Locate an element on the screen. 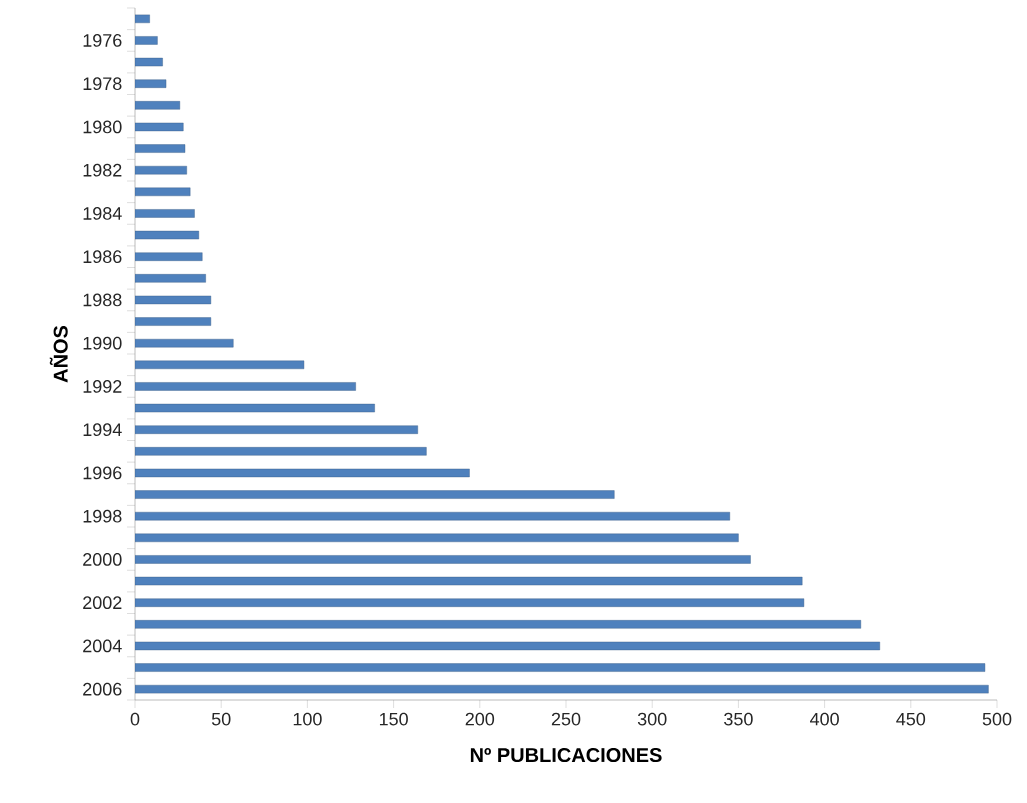 The height and width of the screenshot is (803, 1027). x-tick-label: 100 is located at coordinates (307, 719).